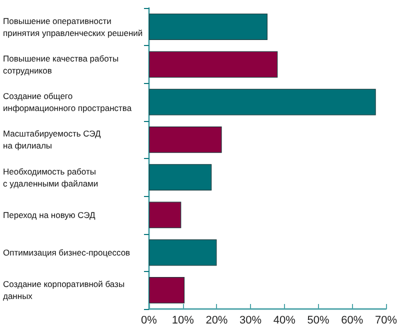 The height and width of the screenshot is (335, 400). What do you see at coordinates (49, 215) in the screenshot?
I see `y-tick-label: Переход на новую СЭД` at bounding box center [49, 215].